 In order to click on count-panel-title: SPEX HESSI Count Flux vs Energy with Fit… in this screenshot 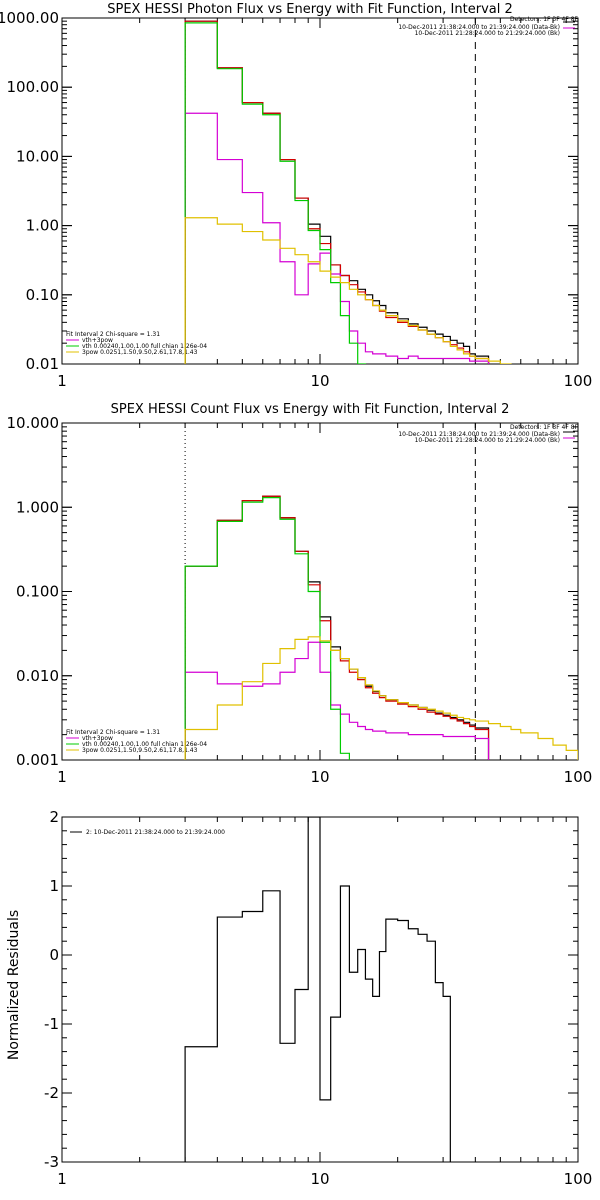, I will do `click(310, 409)`.